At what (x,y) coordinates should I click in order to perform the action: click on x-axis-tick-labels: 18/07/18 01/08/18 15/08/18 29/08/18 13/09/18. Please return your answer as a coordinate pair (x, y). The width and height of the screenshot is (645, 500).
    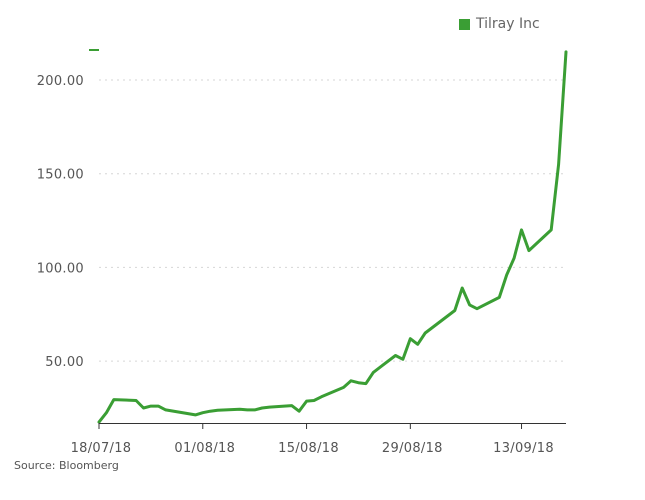
    Looking at the image, I should click on (312, 439).